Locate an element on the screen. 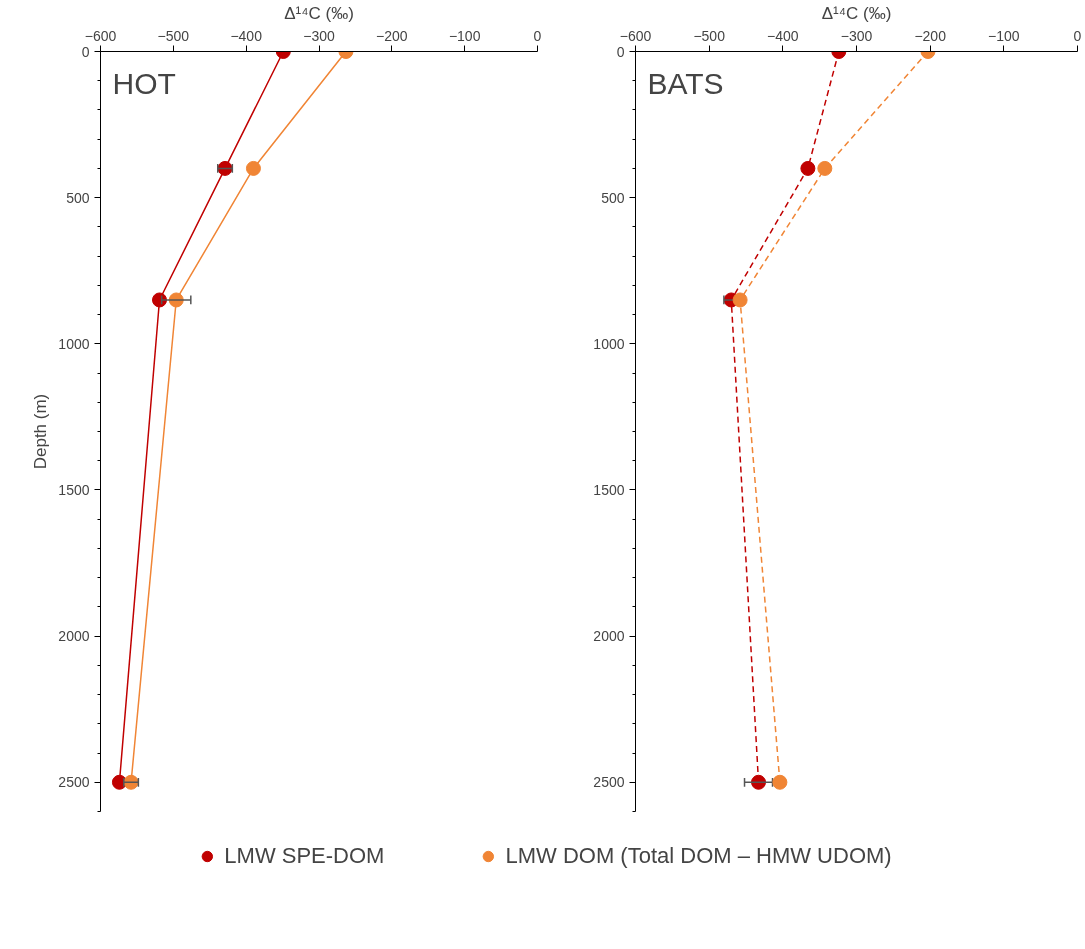 The height and width of the screenshot is (949, 1085). y-axis-title: Depth (m) is located at coordinates (41, 431).